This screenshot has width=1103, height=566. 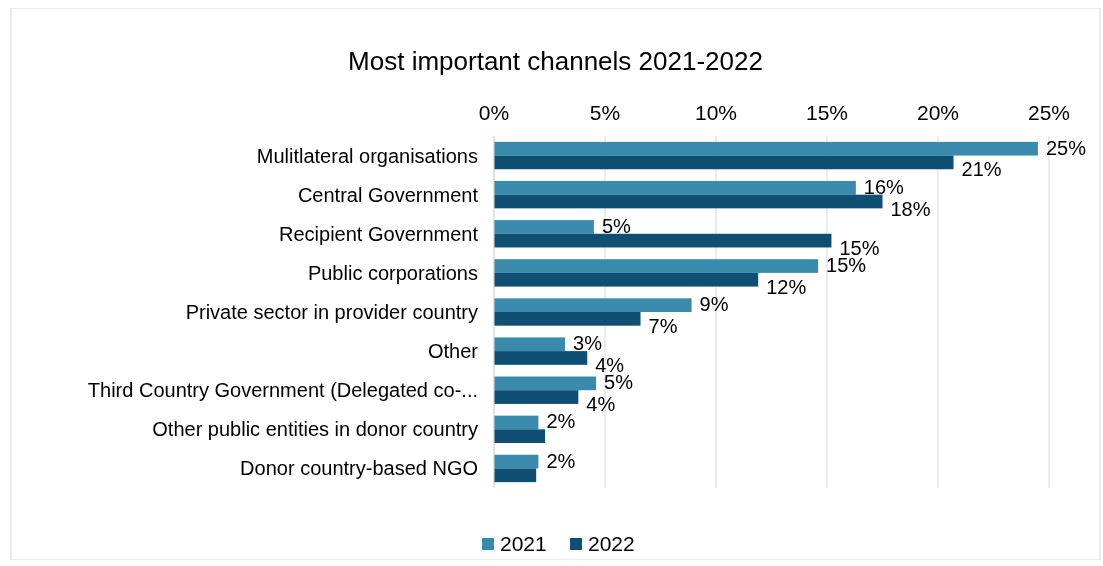 What do you see at coordinates (359, 468) in the screenshot?
I see `y-tick-label: Donor country-based NGO` at bounding box center [359, 468].